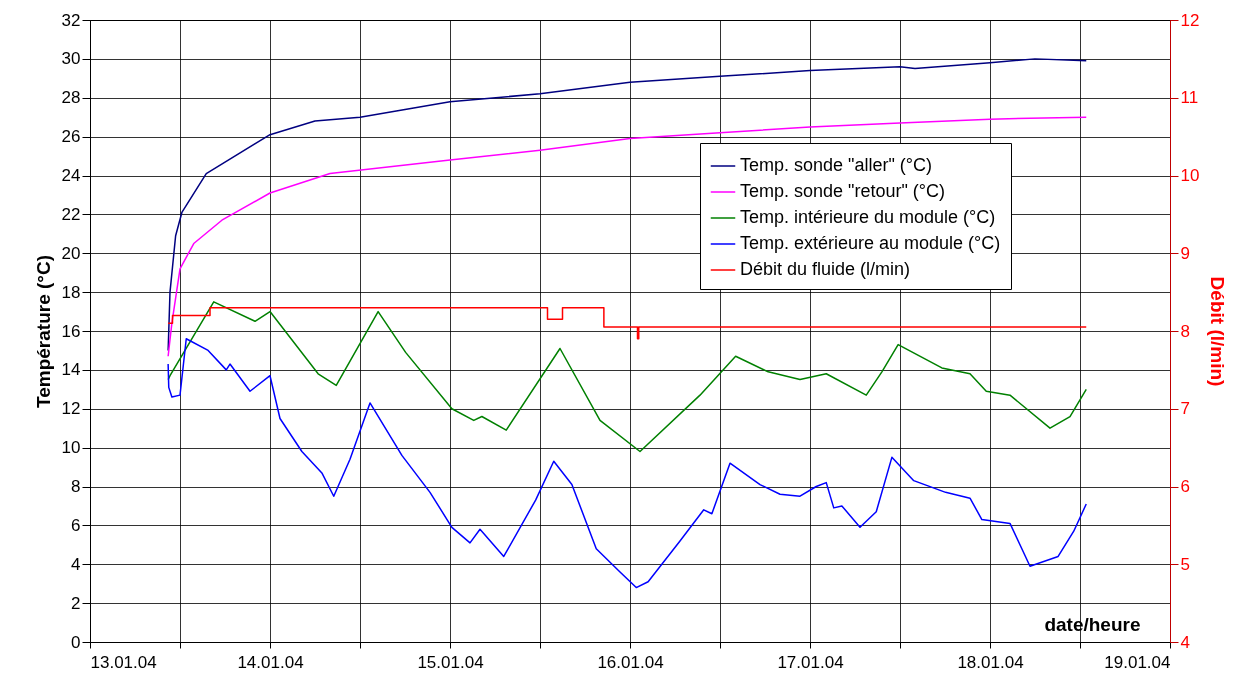 The height and width of the screenshot is (688, 1242). I want to click on y-tick-label: 12, so click(71, 409).